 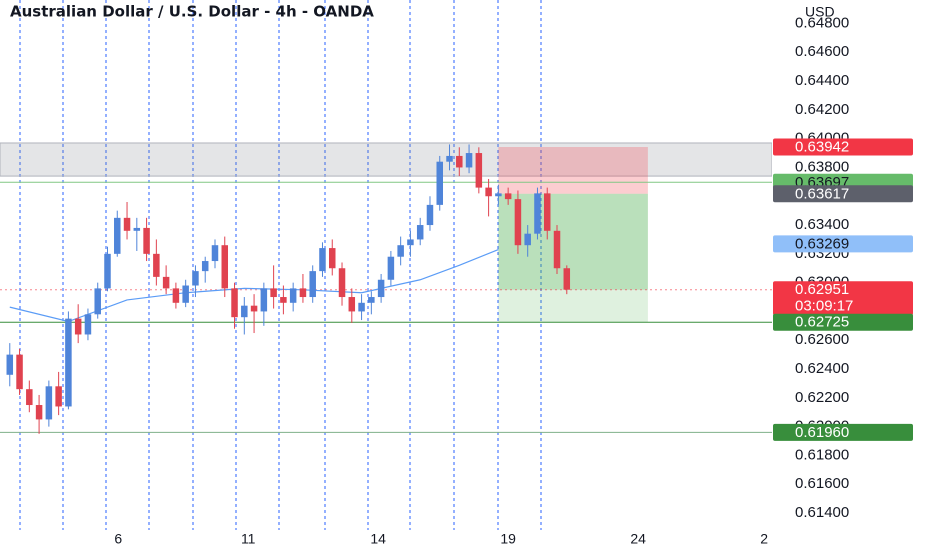 What do you see at coordinates (638, 539) in the screenshot?
I see `x-tick-label: 24` at bounding box center [638, 539].